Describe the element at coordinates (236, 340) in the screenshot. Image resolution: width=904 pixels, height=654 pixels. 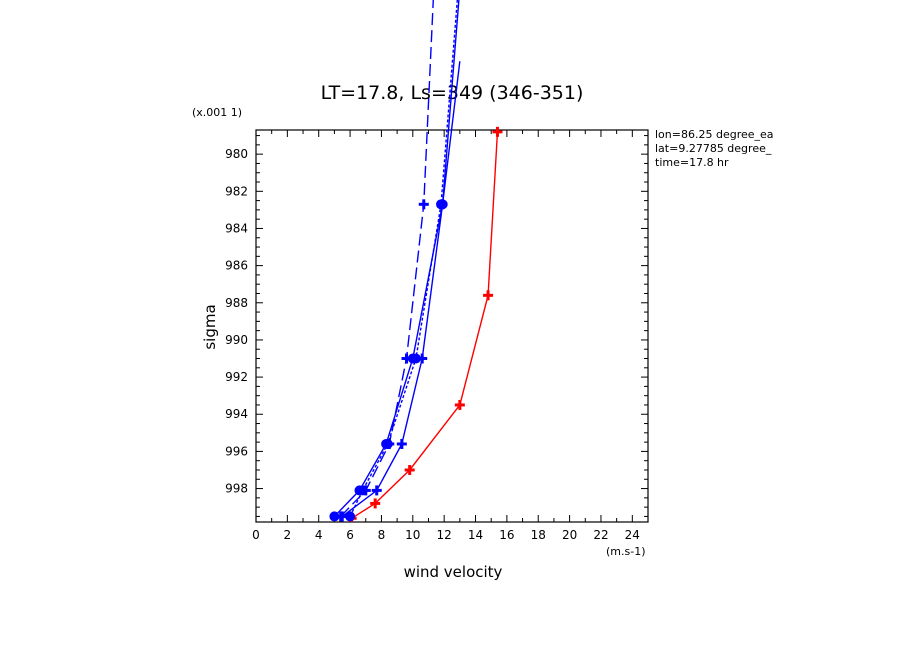
I see `y-tick-label: 990` at that location.